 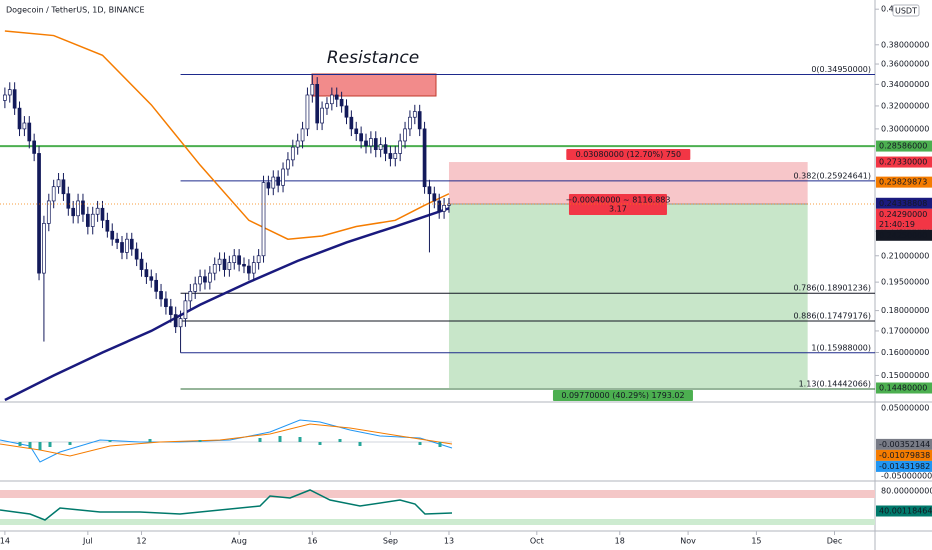 What do you see at coordinates (373, 58) in the screenshot?
I see `annotation: Resistance` at bounding box center [373, 58].